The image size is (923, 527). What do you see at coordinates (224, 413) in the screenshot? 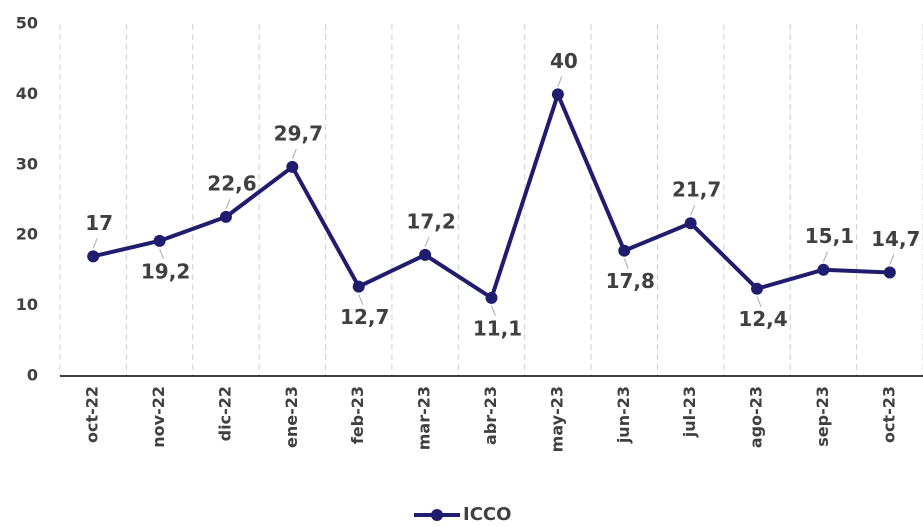
I see `x-tick-label: dic-22` at bounding box center [224, 413].